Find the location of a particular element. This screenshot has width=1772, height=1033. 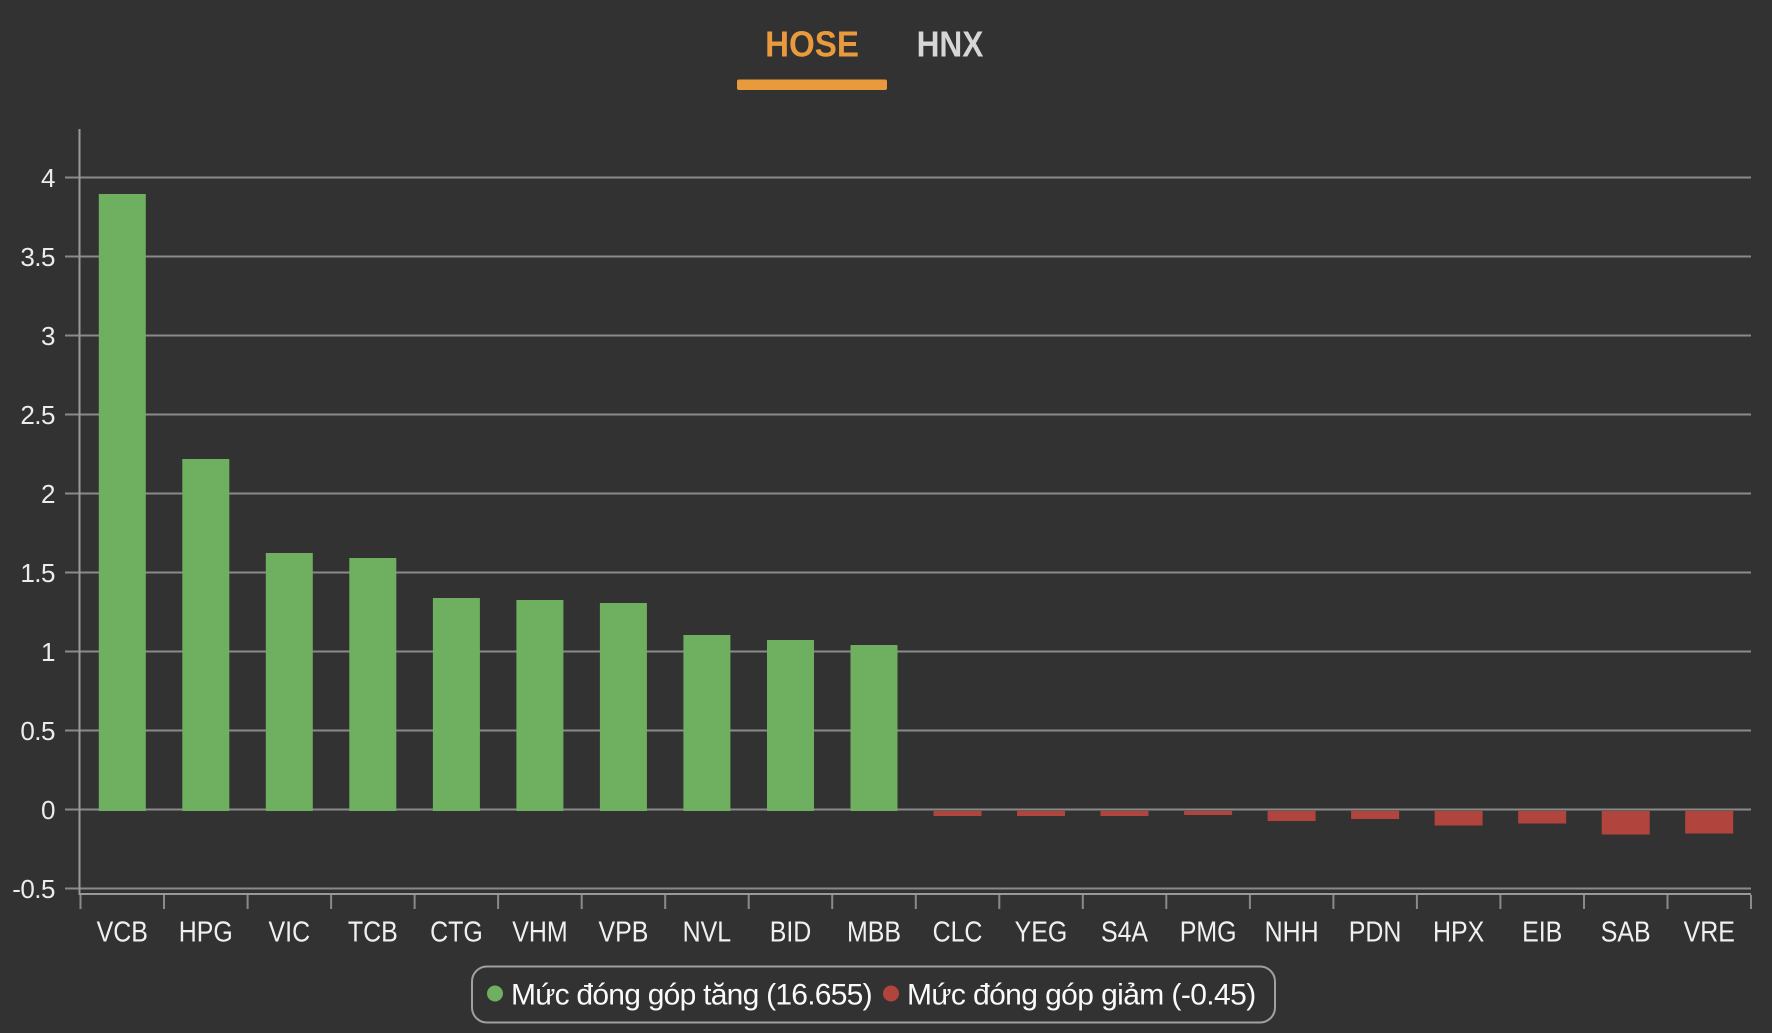

svg-text: 4 is located at coordinates (48, 178).